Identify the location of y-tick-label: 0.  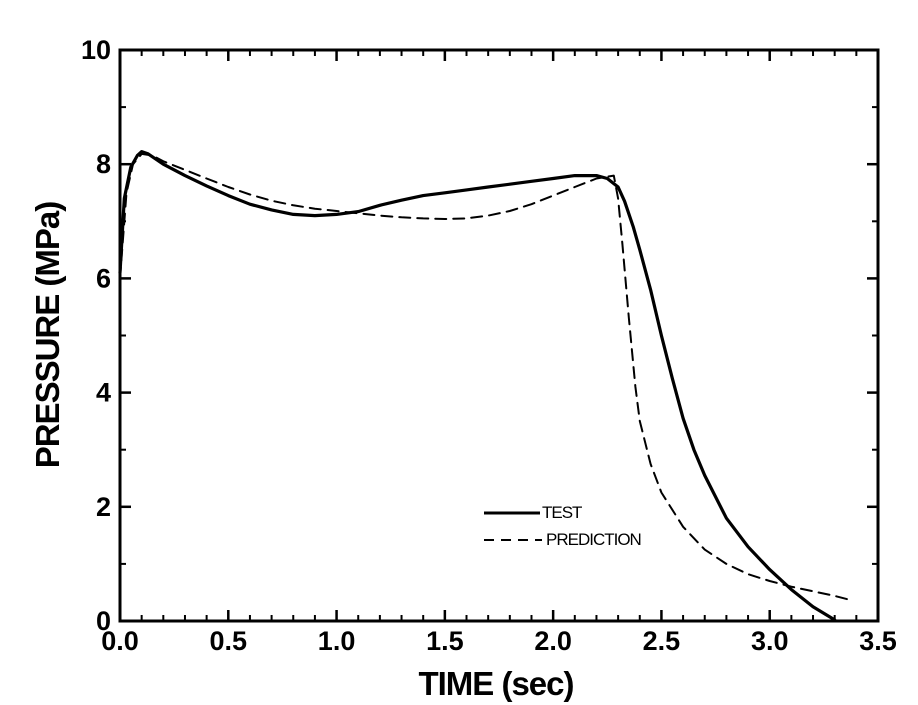
(103, 621).